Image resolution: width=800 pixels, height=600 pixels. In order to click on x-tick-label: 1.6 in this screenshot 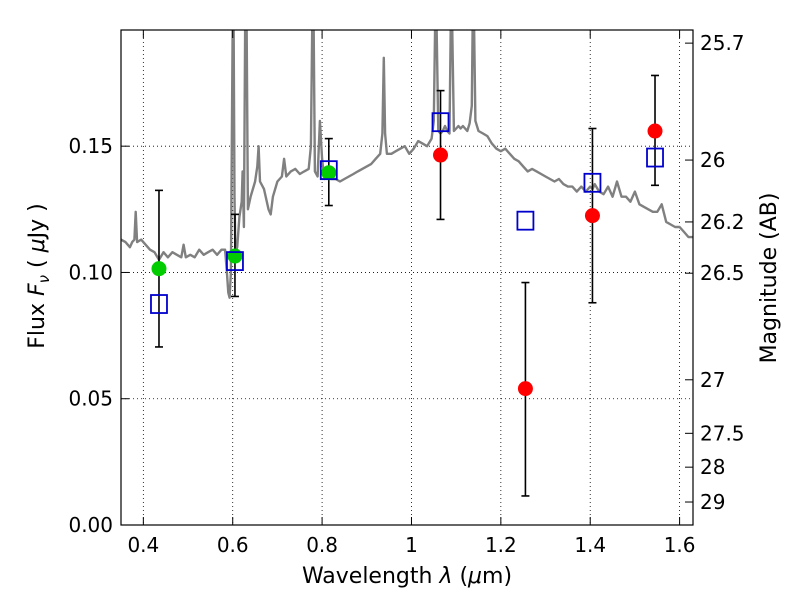, I will do `click(680, 545)`.